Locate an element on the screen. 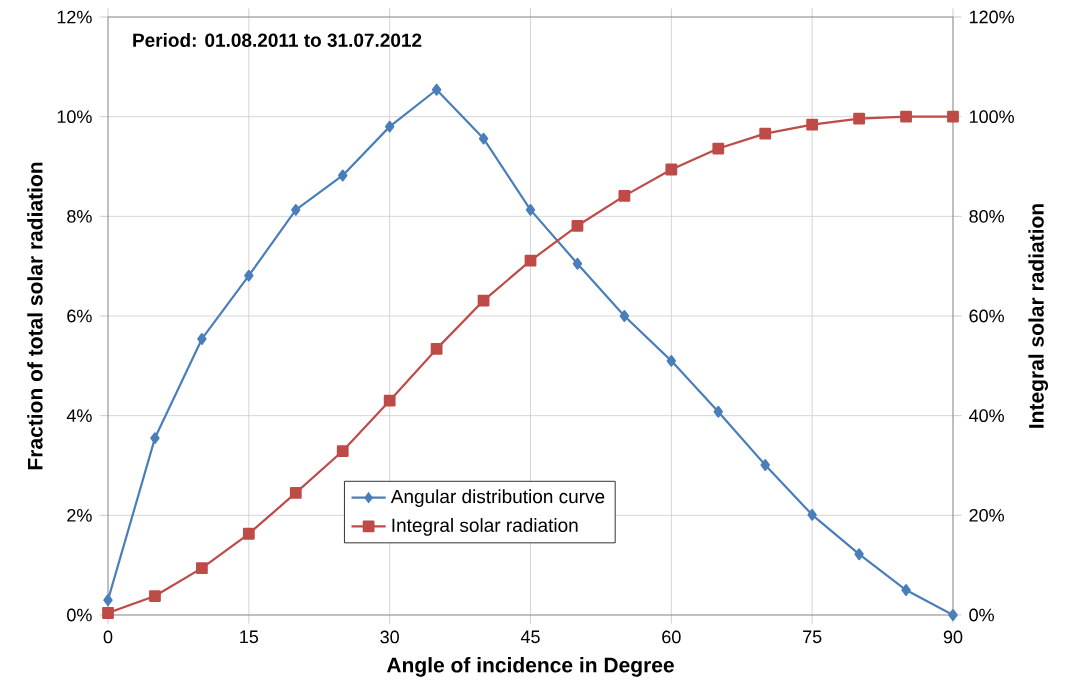 This screenshot has width=1070, height=697. y-tick-label: 8% is located at coordinates (79, 216).